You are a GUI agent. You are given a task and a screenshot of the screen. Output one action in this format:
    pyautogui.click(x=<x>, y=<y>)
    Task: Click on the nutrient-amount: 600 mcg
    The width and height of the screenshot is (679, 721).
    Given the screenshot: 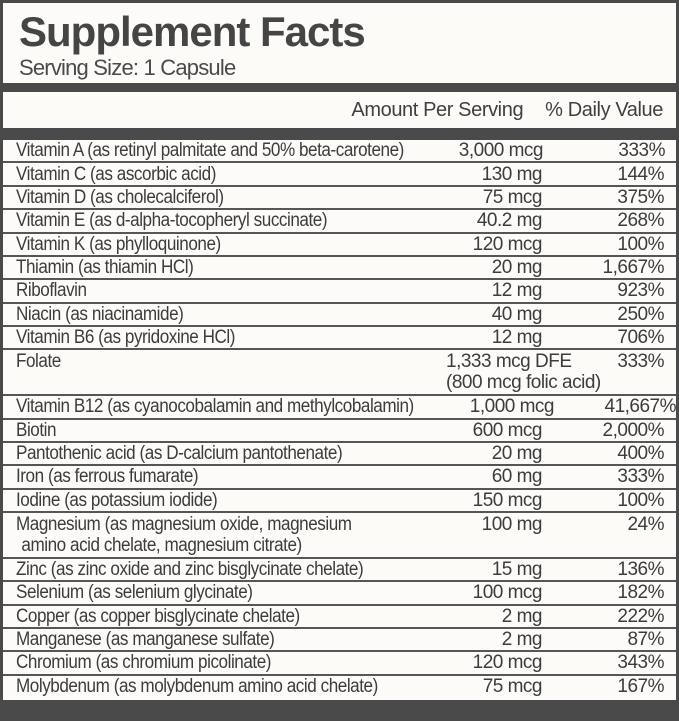 What is the action you would take?
    pyautogui.click(x=507, y=430)
    